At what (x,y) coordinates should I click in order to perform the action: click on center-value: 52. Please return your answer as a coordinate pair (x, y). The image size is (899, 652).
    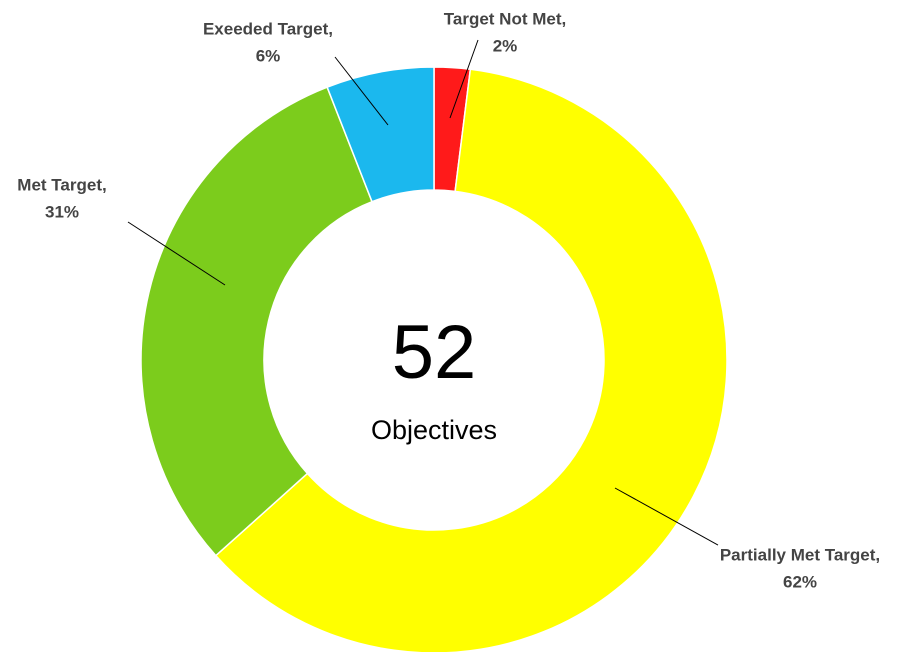
    Looking at the image, I should click on (434, 352).